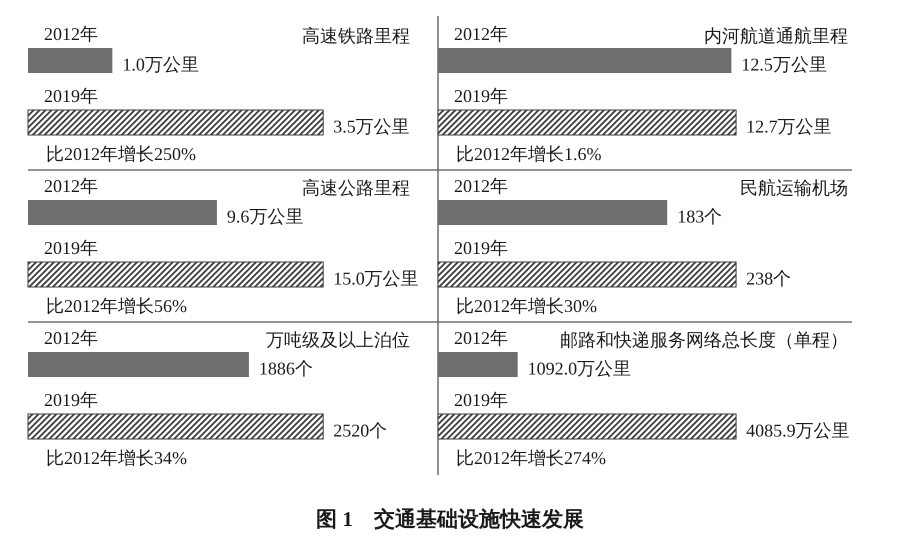 Image resolution: width=900 pixels, height=553 pixels. Describe the element at coordinates (360, 430) in the screenshot. I see `data-label: 2520个` at that location.